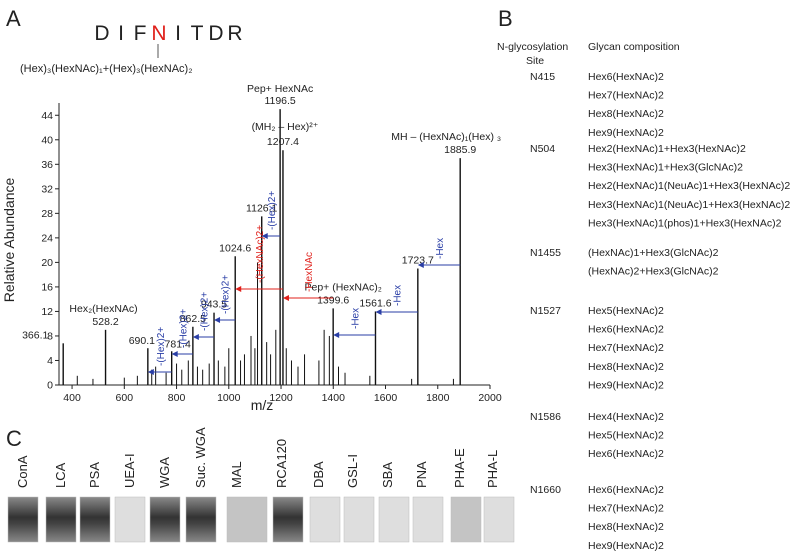  I want to click on x-tick-label: 1400, so click(334, 398).